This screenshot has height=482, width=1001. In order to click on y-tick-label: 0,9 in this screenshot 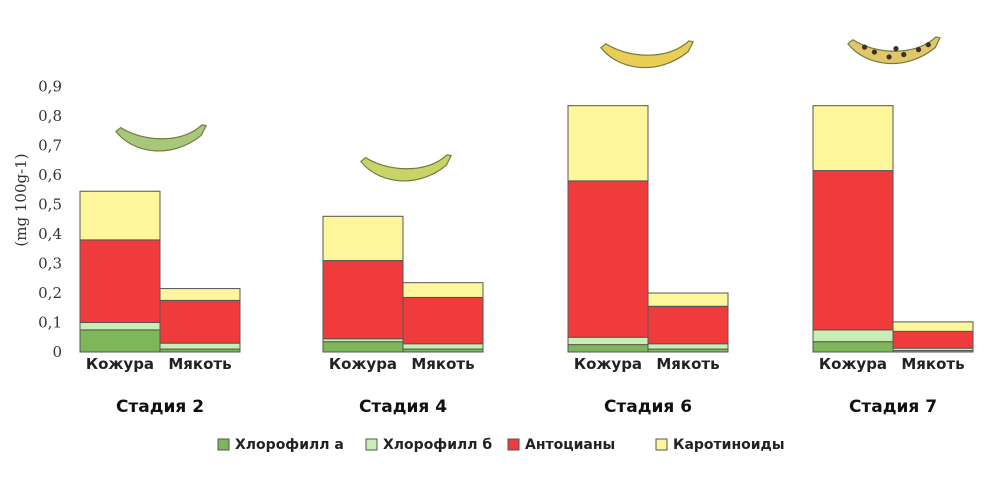, I will do `click(50, 87)`.